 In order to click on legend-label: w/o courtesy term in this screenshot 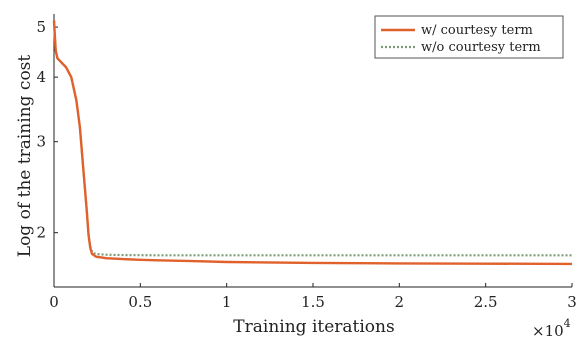, I will do `click(481, 47)`.